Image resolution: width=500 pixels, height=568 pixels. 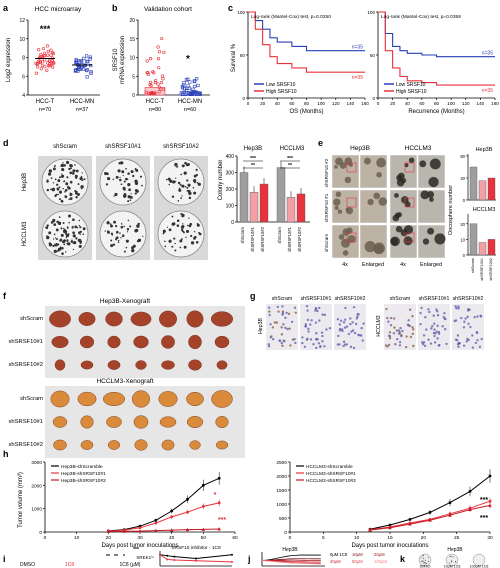 I want to click on y-axis-label: Tumor volume (mm³), so click(x=21, y=500).